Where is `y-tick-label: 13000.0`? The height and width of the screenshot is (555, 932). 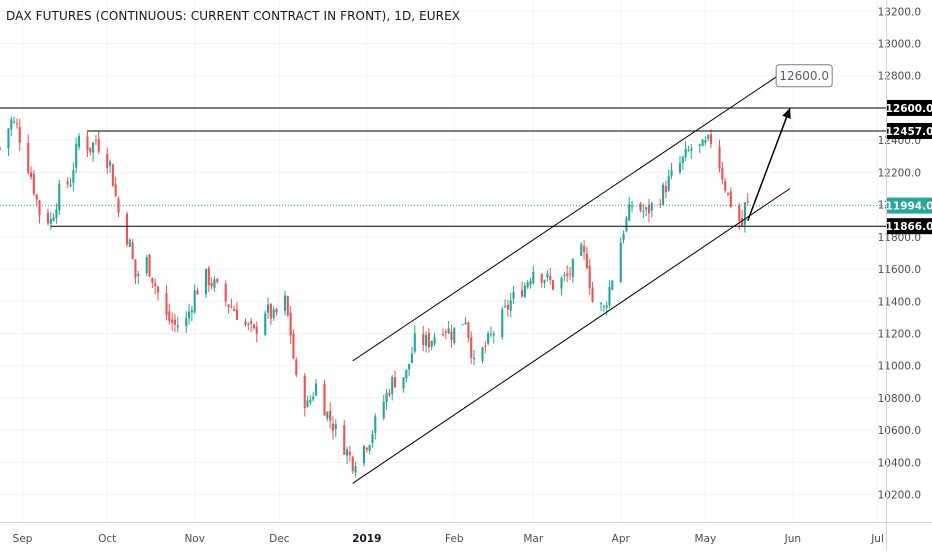 y-tick-label: 13000.0 is located at coordinates (899, 45).